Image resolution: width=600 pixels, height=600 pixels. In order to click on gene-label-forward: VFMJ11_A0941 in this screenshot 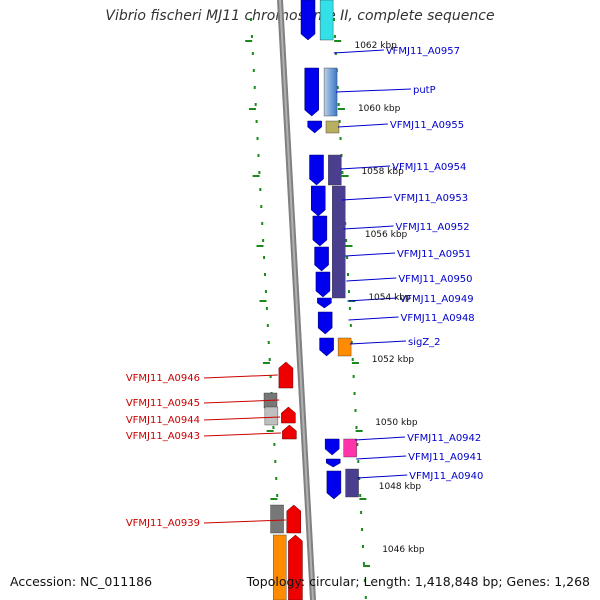, I will do `click(445, 457)`.